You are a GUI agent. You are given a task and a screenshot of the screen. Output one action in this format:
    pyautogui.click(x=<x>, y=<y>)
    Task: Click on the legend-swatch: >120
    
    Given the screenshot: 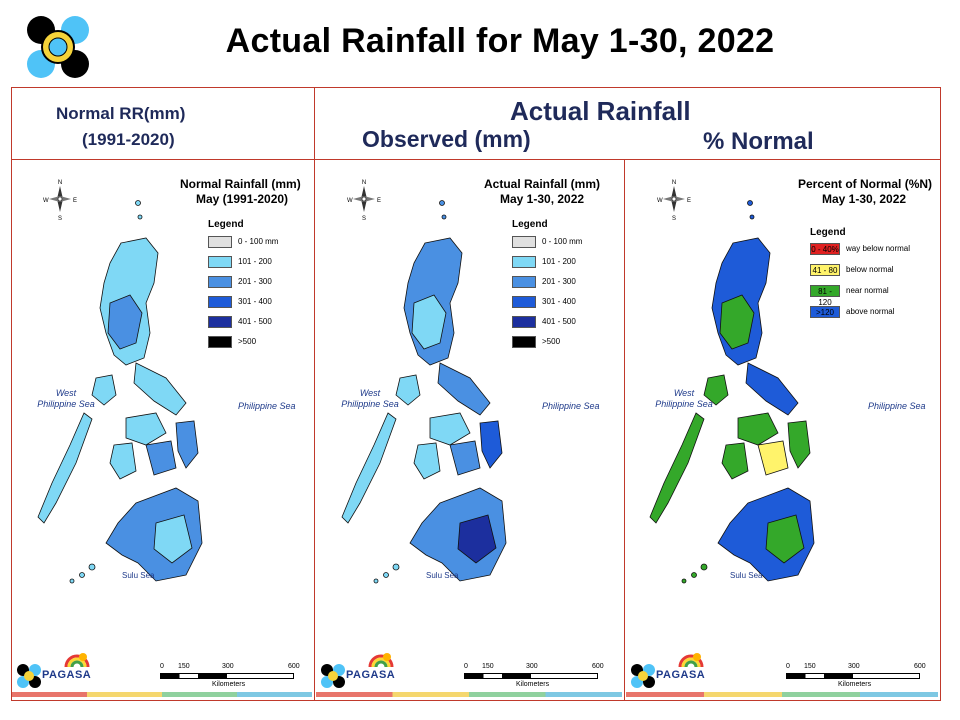 What is the action you would take?
    pyautogui.click(x=825, y=312)
    